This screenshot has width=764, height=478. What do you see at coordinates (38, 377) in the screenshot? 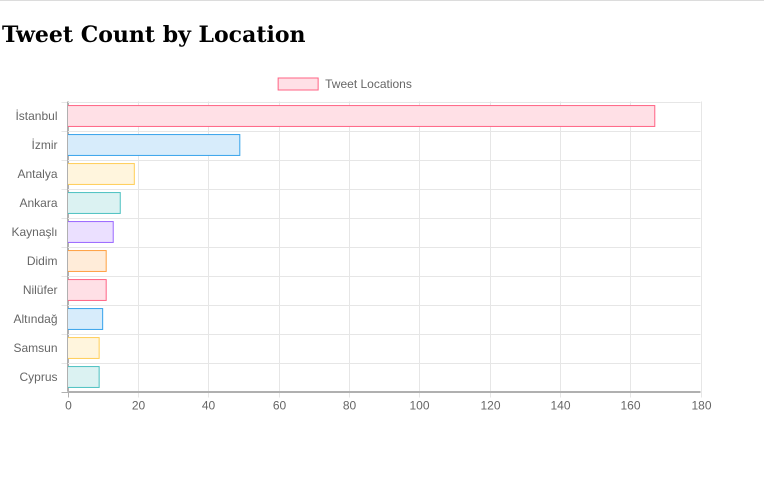
I see `y-tick-label: Cyprus` at bounding box center [38, 377].